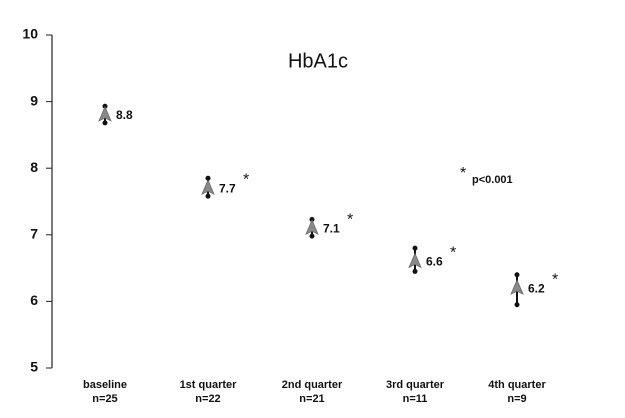  Describe the element at coordinates (516, 399) in the screenshot. I see `n-label: n=9` at that location.